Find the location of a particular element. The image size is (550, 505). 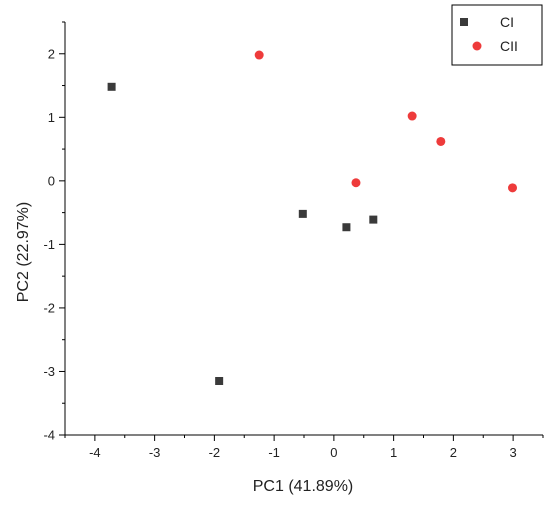

y-tick-label: -1 is located at coordinates (49, 244).